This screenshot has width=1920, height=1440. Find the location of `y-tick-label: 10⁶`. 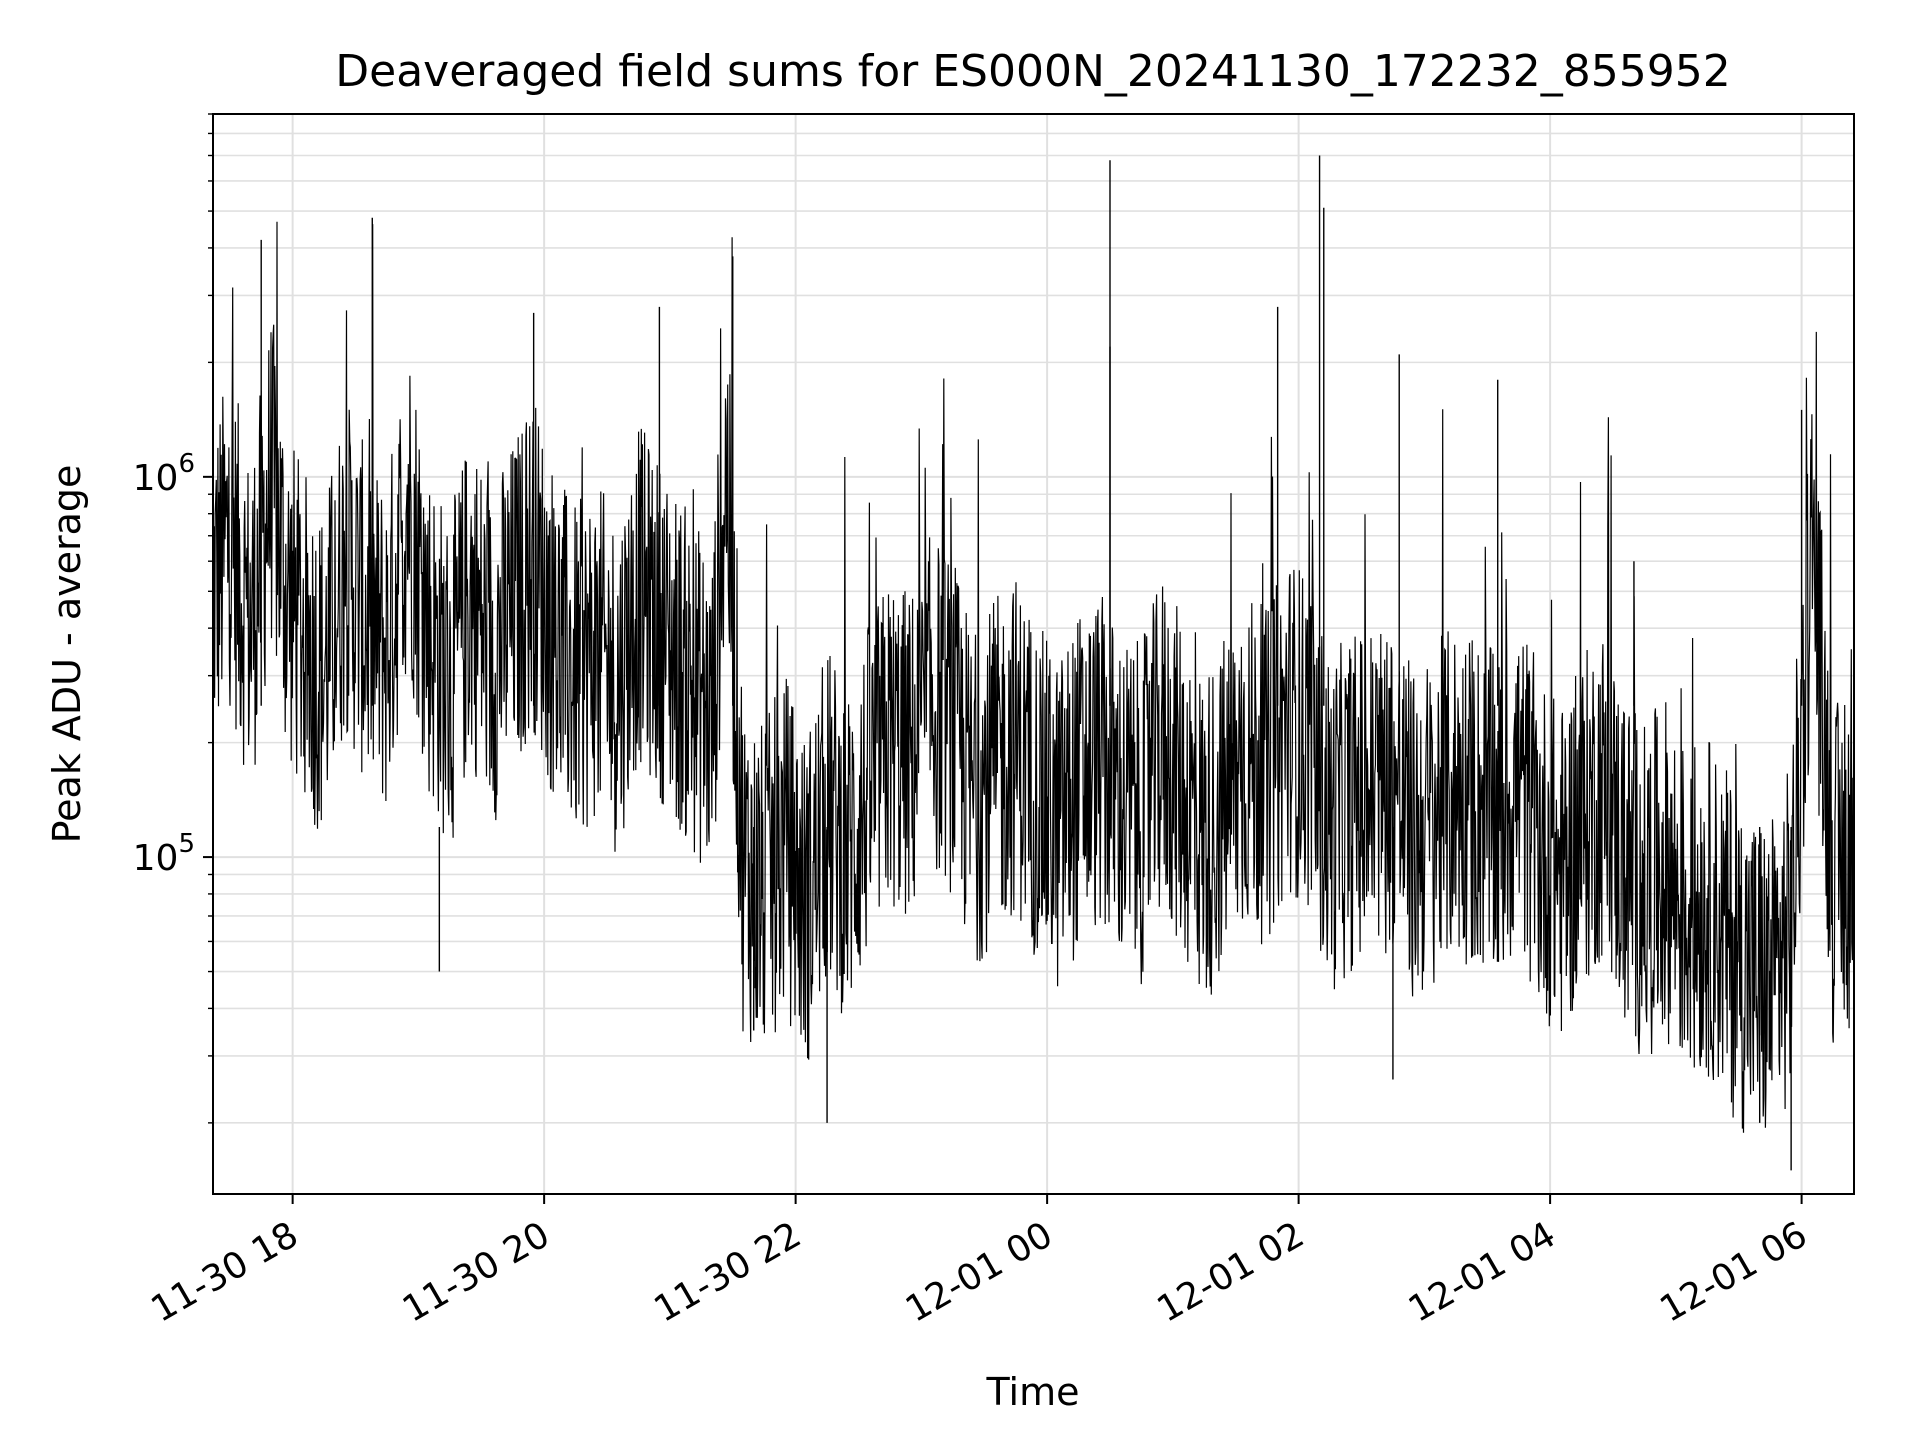

y-tick-label: 10⁶ is located at coordinates (164, 474).